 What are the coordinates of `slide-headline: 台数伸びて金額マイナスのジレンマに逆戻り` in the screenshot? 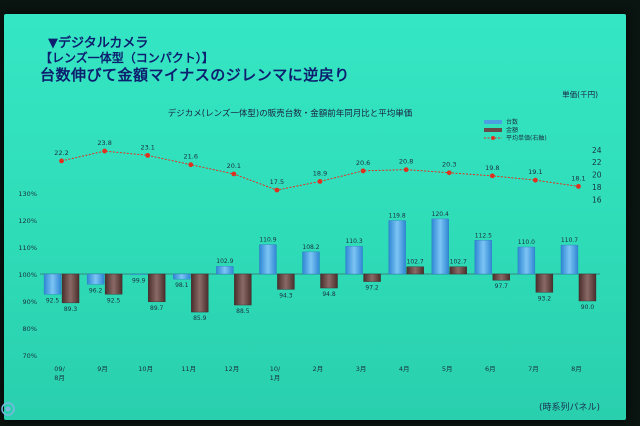 It's located at (195, 75).